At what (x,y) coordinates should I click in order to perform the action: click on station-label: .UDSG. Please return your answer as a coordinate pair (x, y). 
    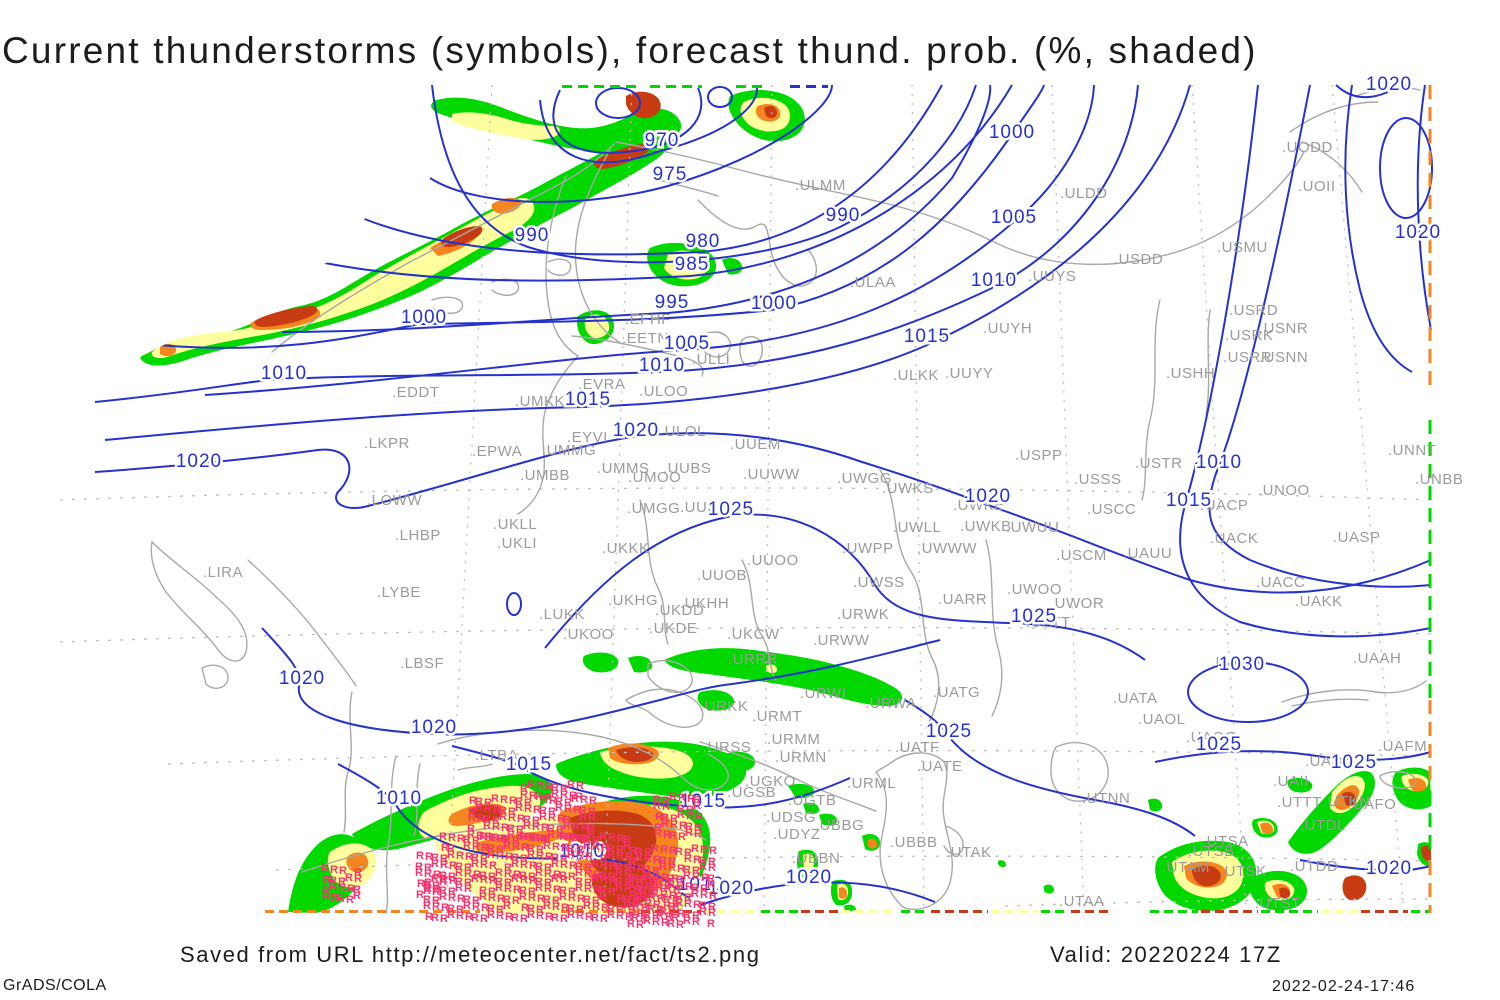
    Looking at the image, I should click on (791, 817).